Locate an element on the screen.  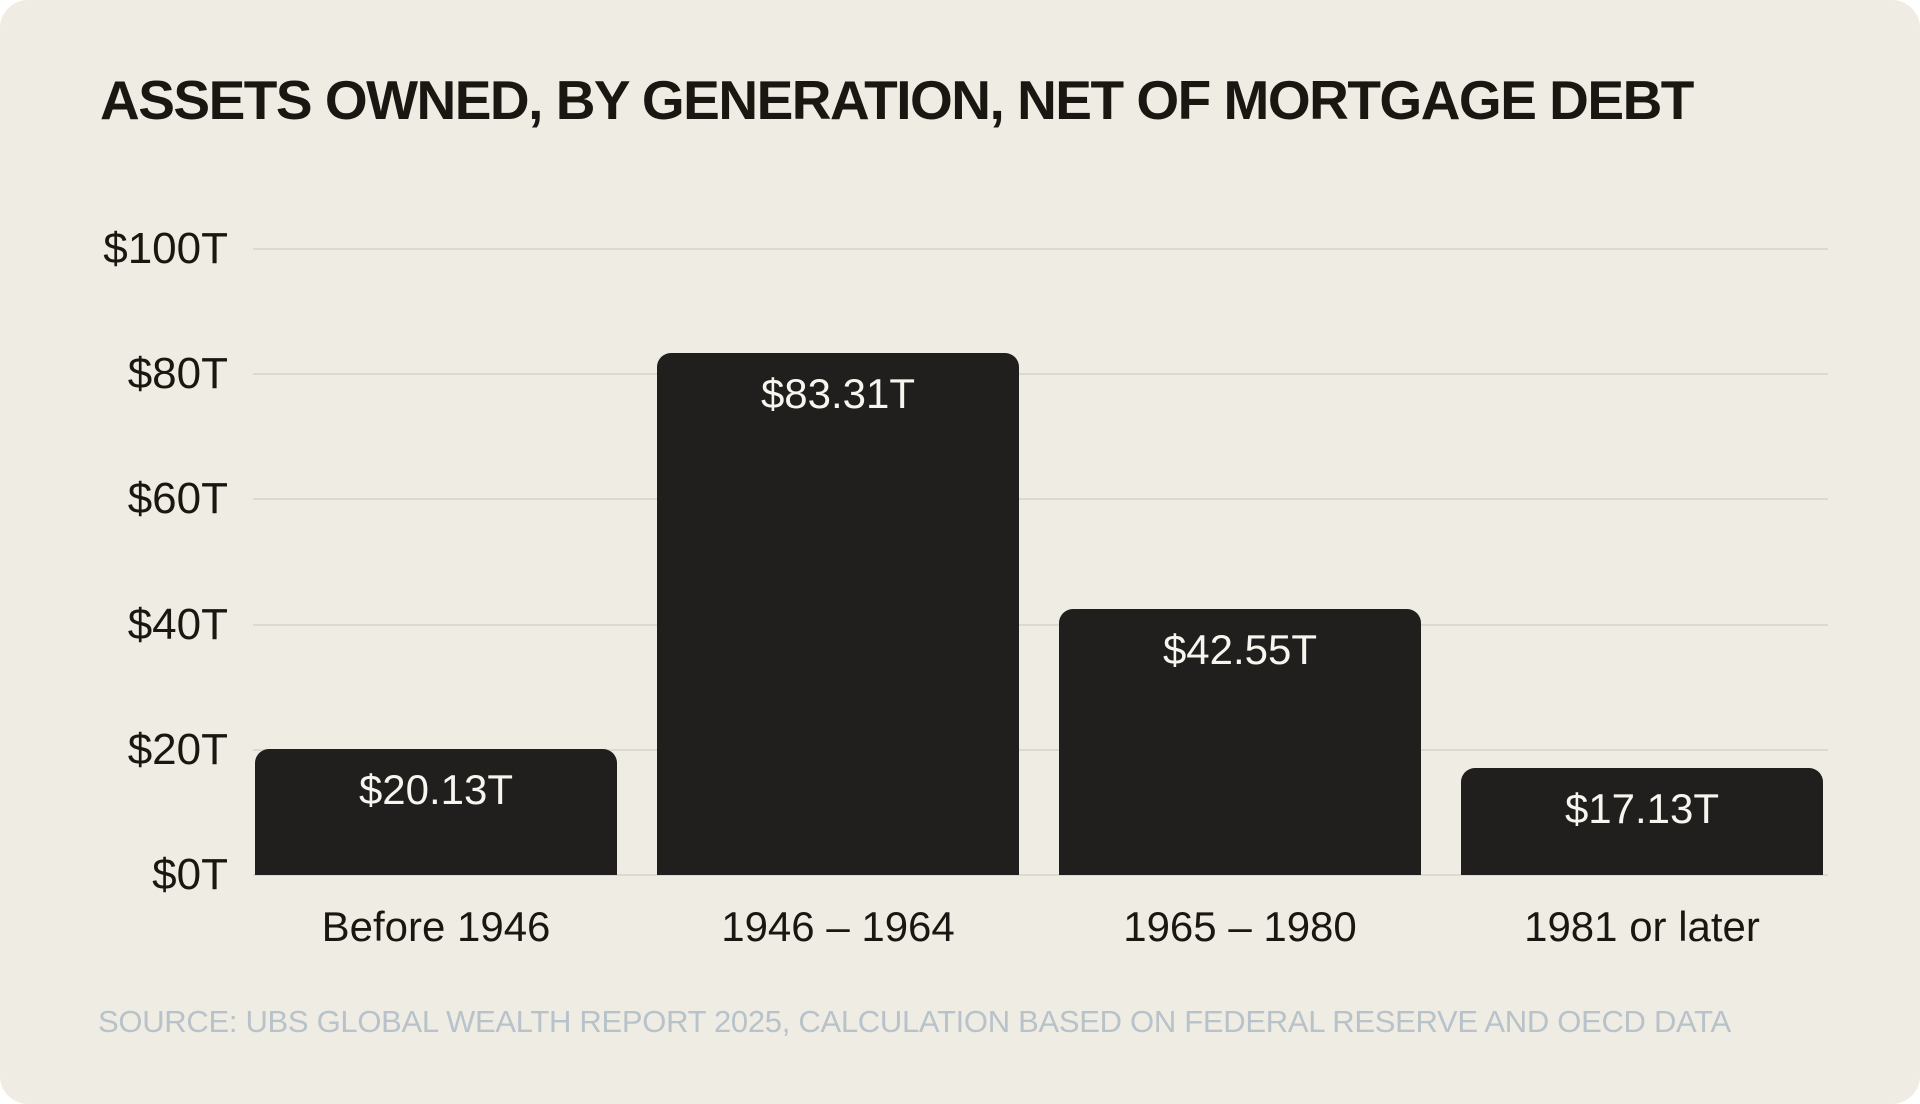
gridline-$60T is located at coordinates (1040, 499).